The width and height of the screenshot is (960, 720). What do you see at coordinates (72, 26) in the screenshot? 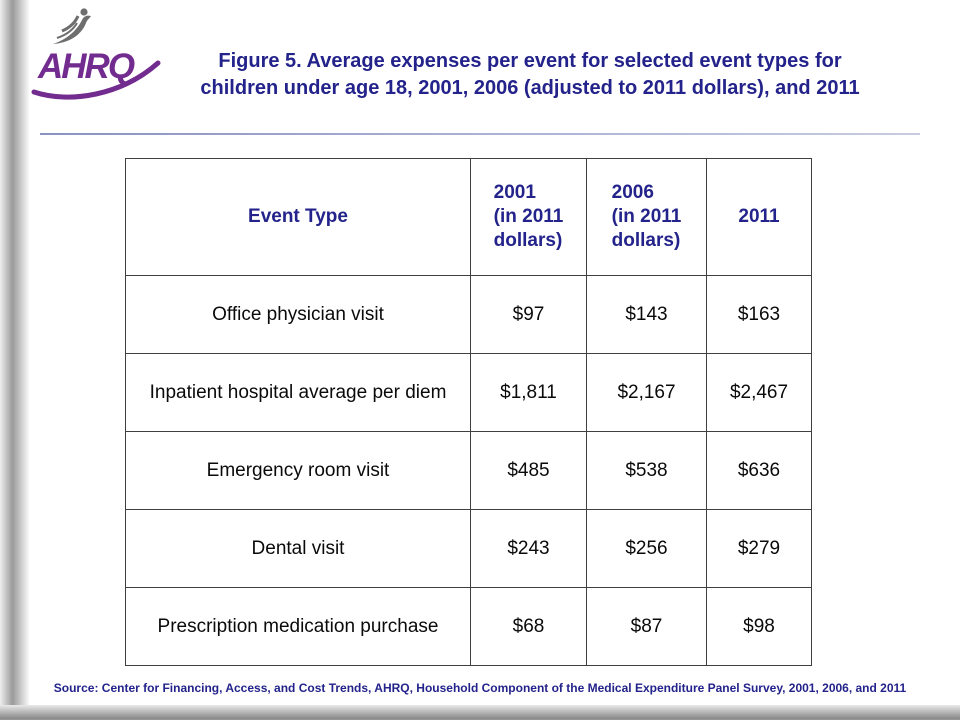
I see `hhs-eagle-icon` at bounding box center [72, 26].